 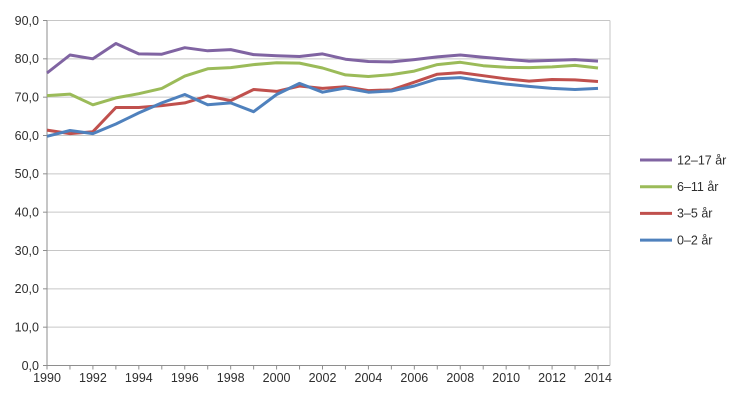 What do you see at coordinates (323, 378) in the screenshot?
I see `x-tick-label: 2002` at bounding box center [323, 378].